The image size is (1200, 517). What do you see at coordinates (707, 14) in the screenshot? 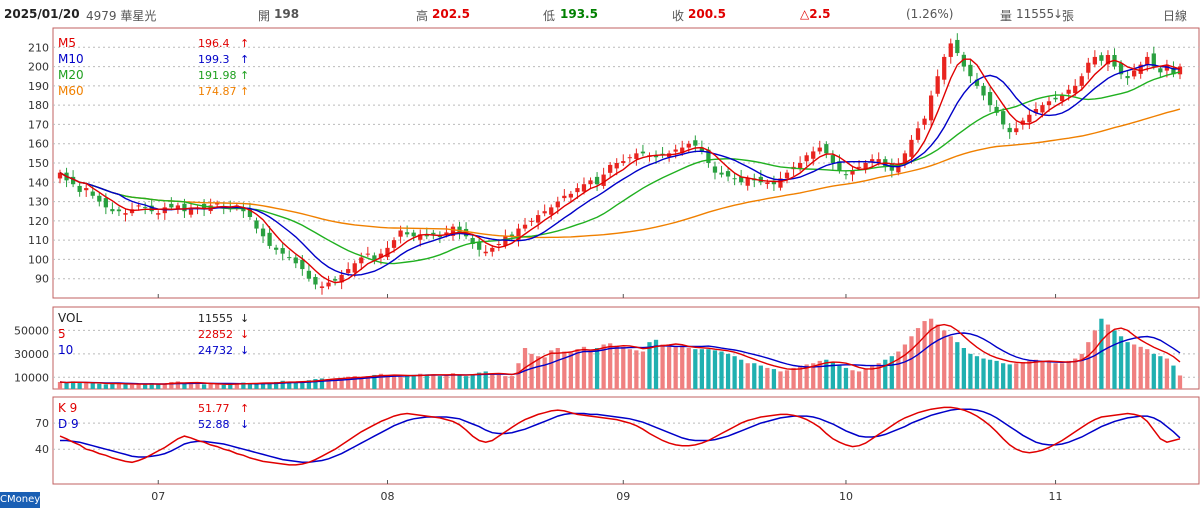
I see `close-value: 200.5` at bounding box center [707, 14].